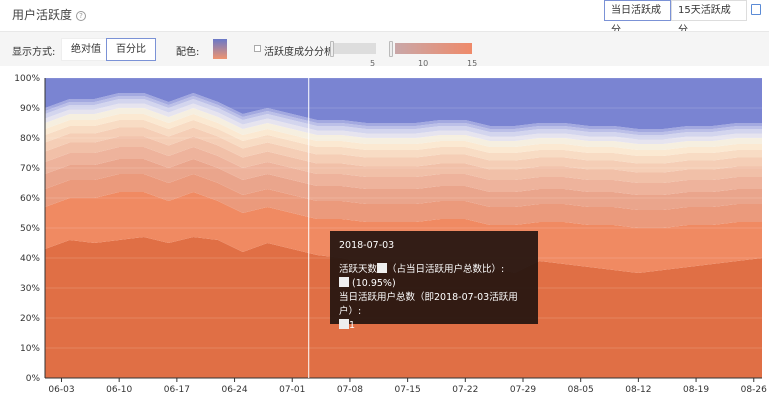  Describe the element at coordinates (30, 259) in the screenshot. I see `y-tick-label: 40%` at that location.